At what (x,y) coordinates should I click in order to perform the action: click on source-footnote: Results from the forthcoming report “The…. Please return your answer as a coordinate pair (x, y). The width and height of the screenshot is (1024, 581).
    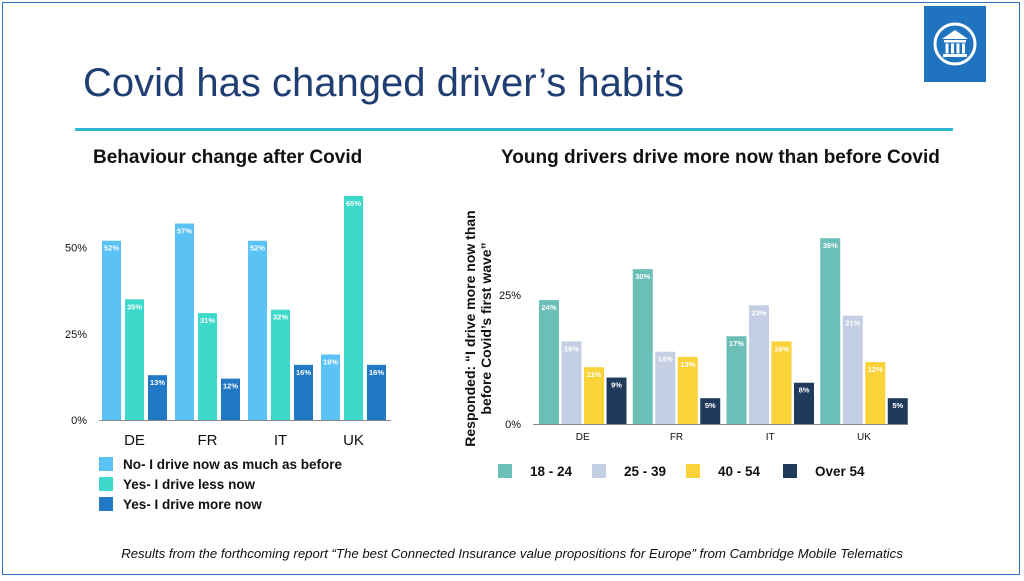
    Looking at the image, I should click on (512, 553).